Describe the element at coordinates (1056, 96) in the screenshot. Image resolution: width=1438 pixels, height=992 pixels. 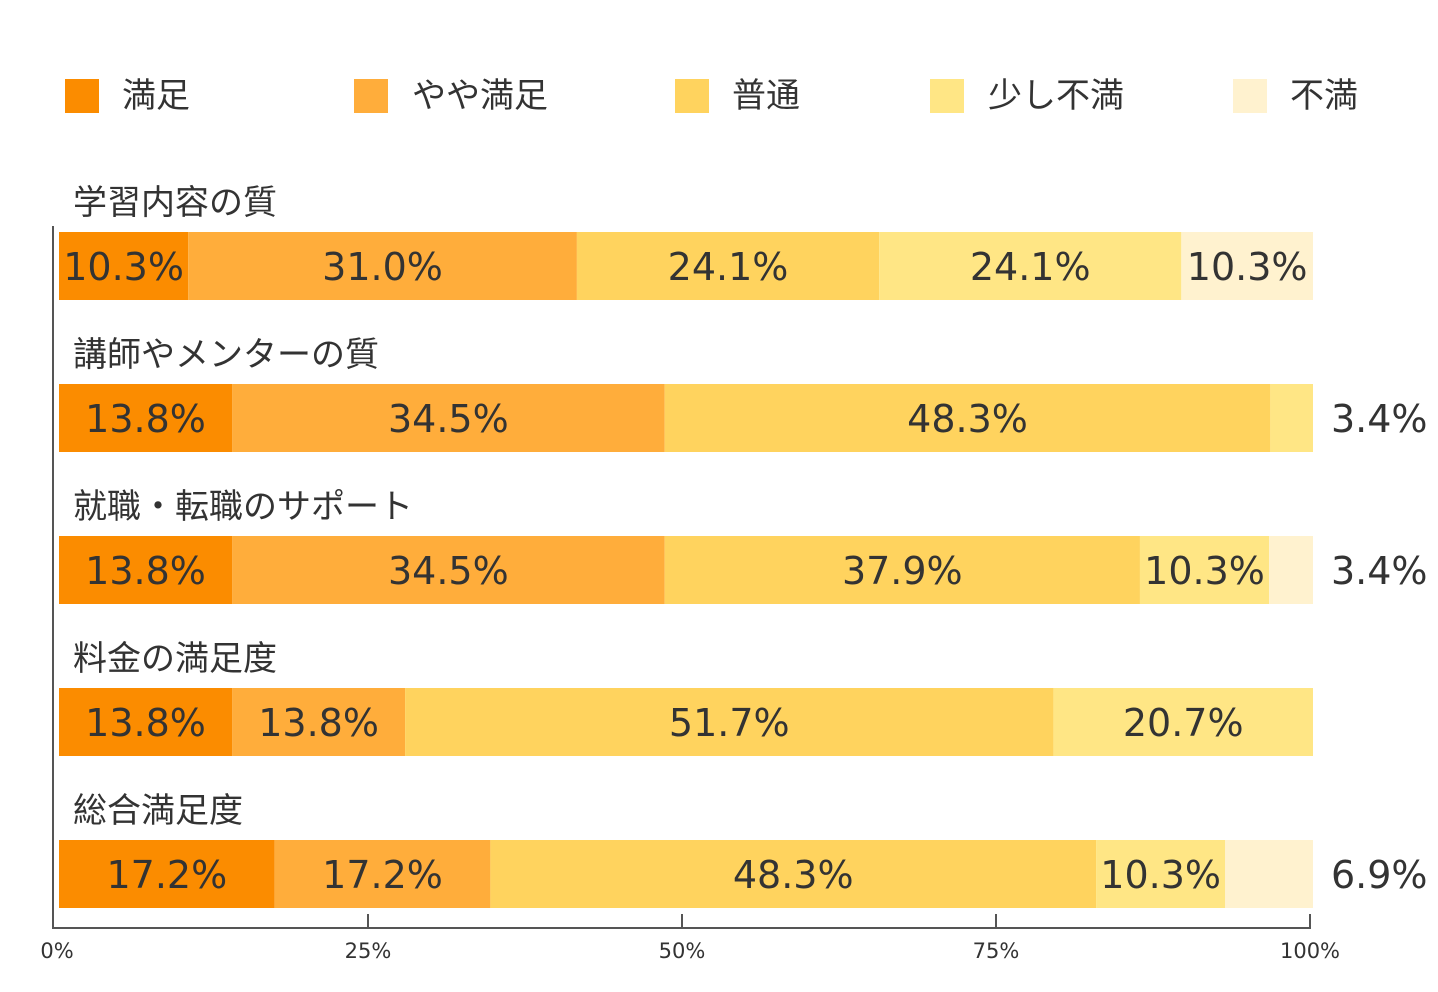
I see `legend-label-4: 少し不満` at that location.